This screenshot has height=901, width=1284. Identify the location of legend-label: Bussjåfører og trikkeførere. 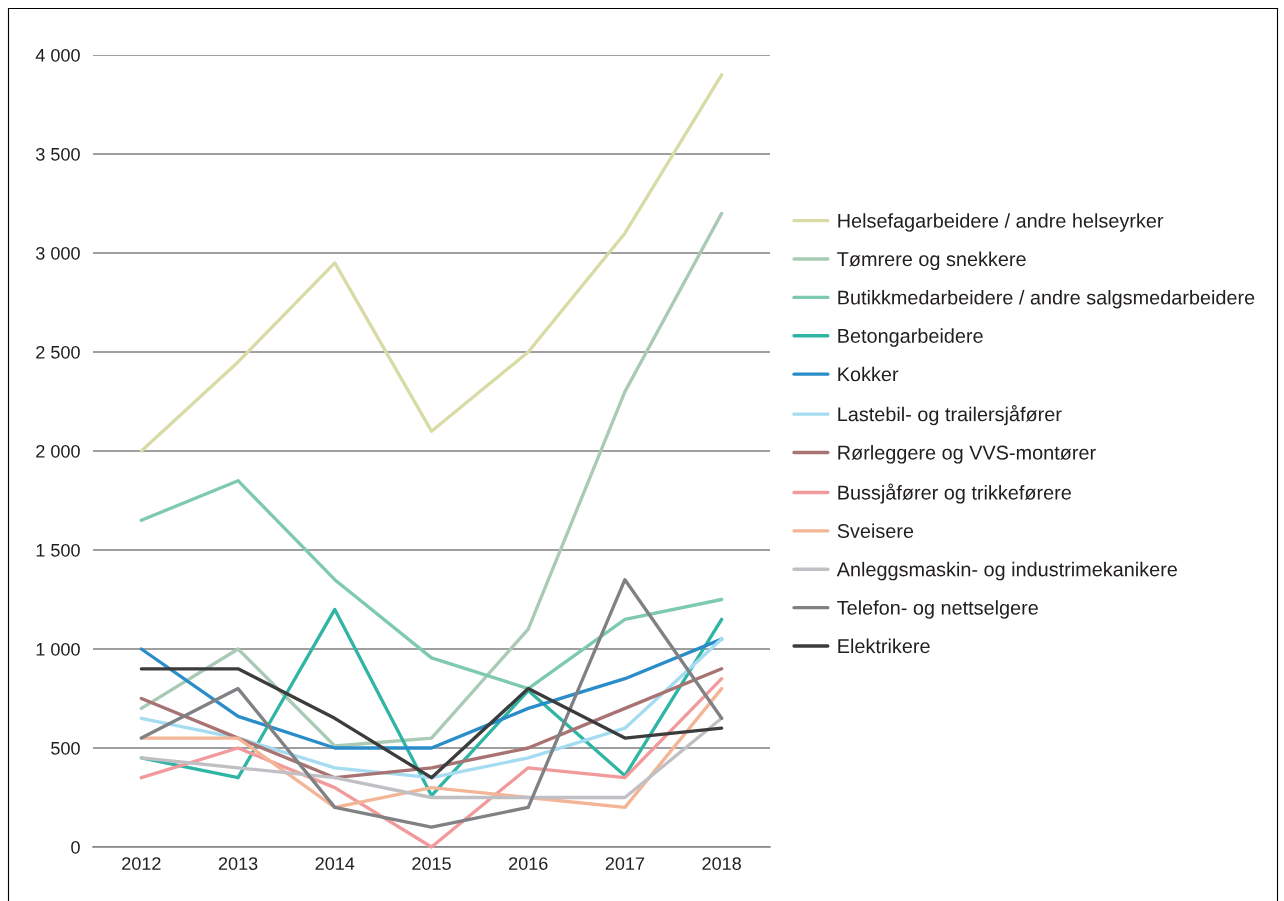
(954, 493).